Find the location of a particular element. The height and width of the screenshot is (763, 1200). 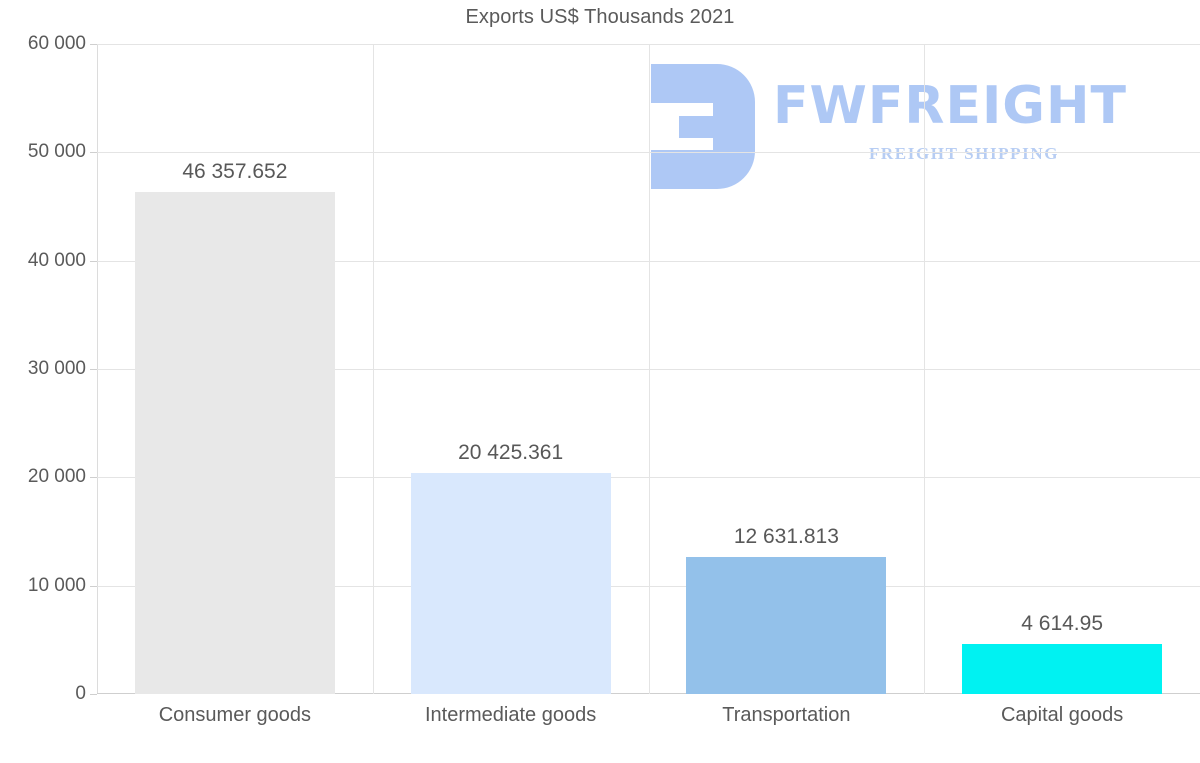

y-axis-tick-label: 30 000 is located at coordinates (56, 368).